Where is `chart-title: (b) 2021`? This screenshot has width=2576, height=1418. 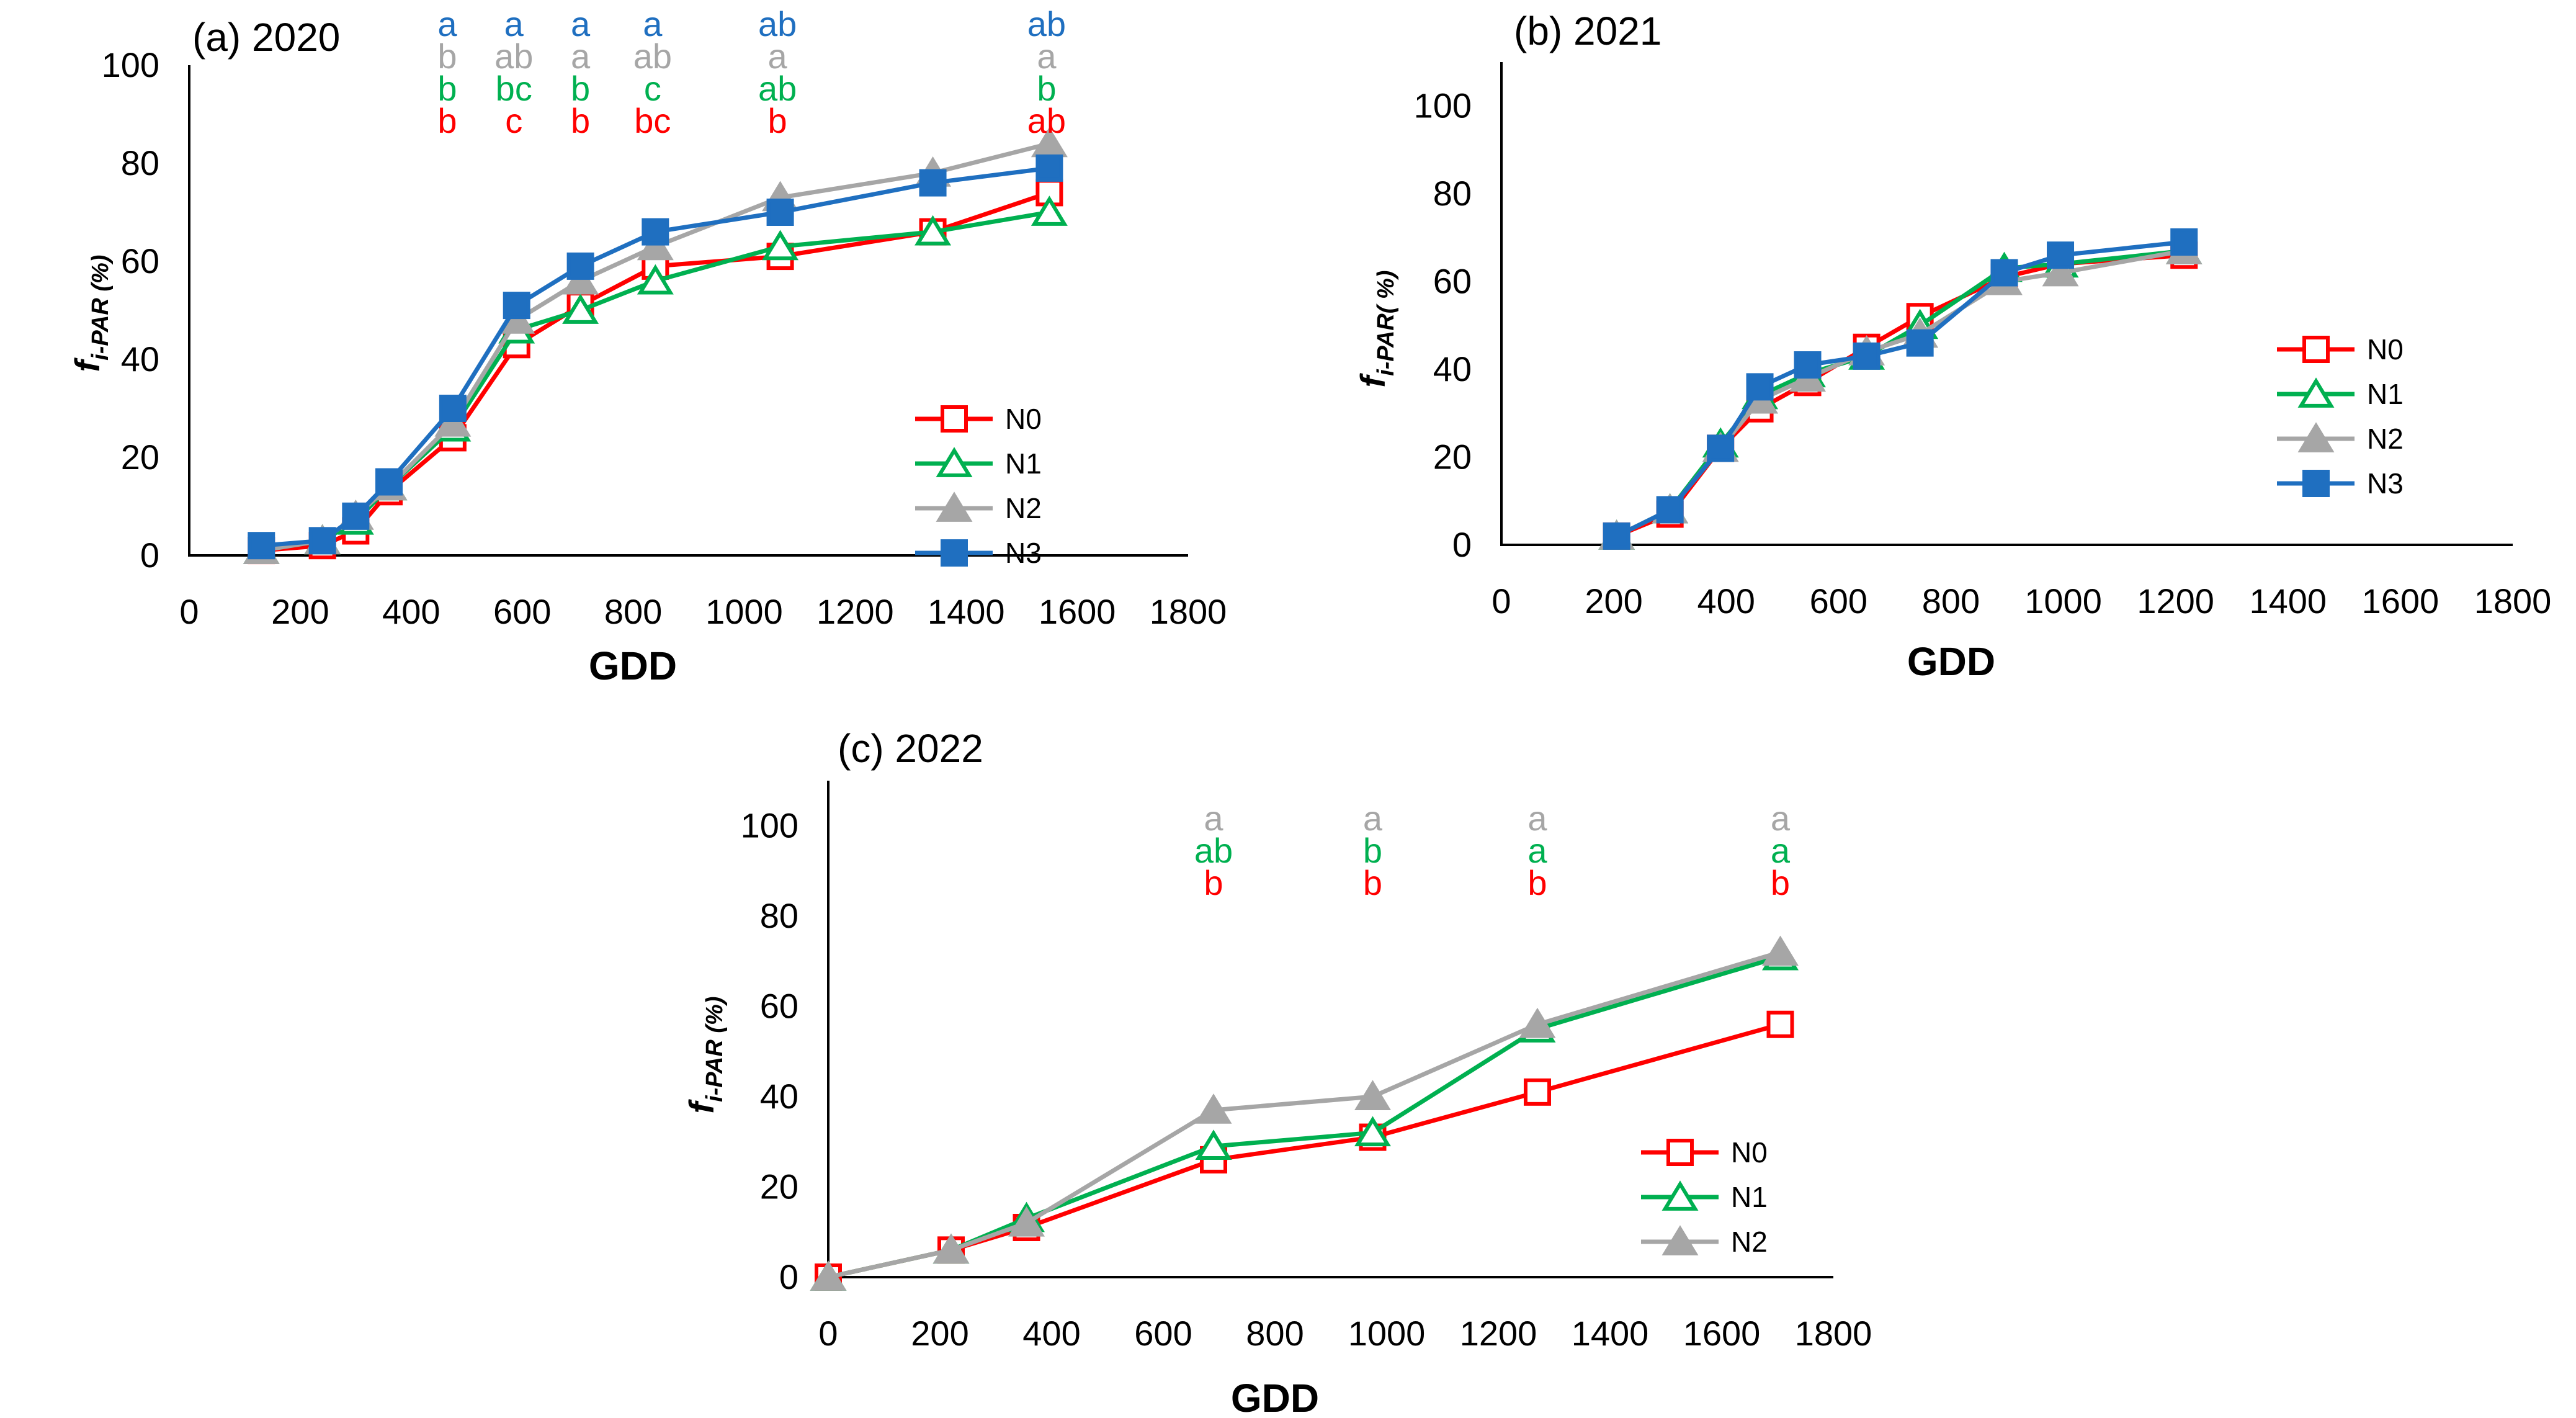 chart-title: (b) 2021 is located at coordinates (1587, 31).